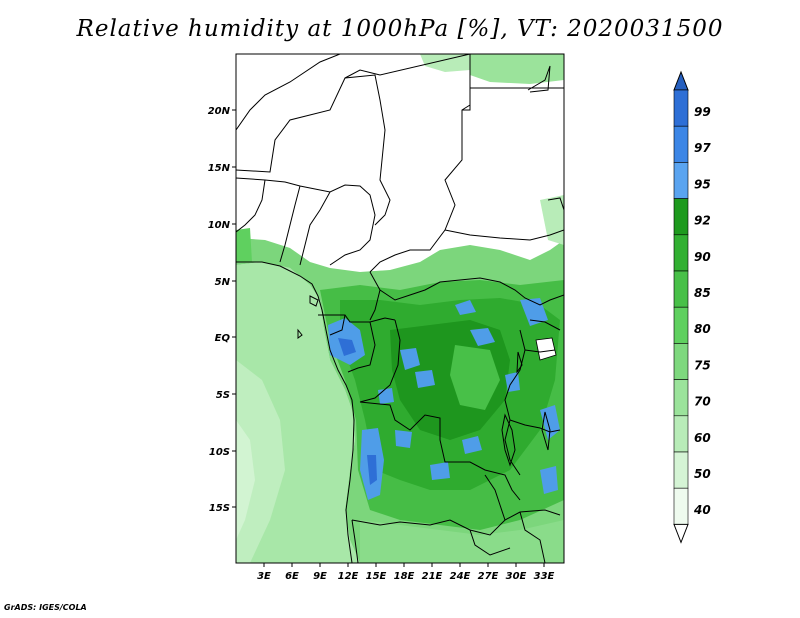  Describe the element at coordinates (702, 112) in the screenshot. I see `colorbar-label: 99` at that location.